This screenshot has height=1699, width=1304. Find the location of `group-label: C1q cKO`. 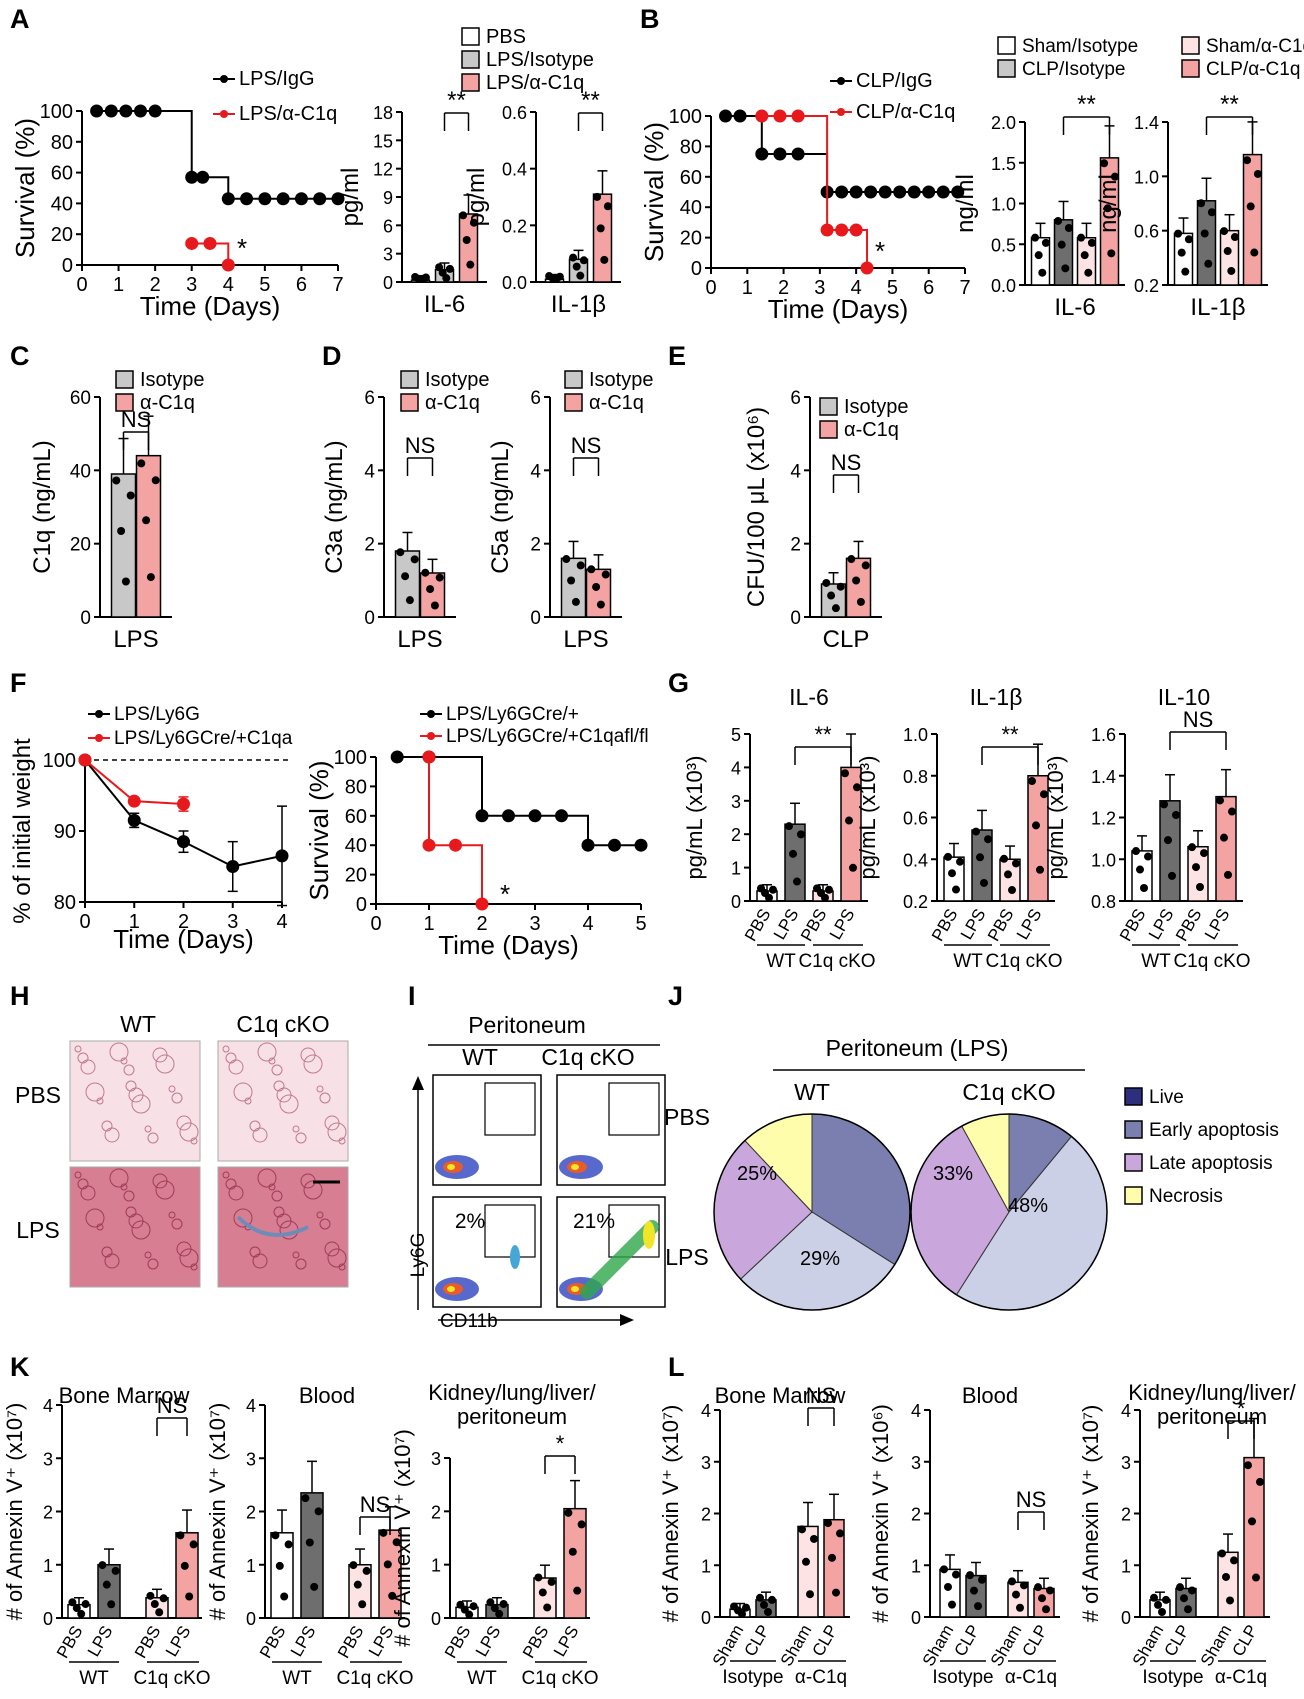

group-label: C1q cKO is located at coordinates (1211, 961).